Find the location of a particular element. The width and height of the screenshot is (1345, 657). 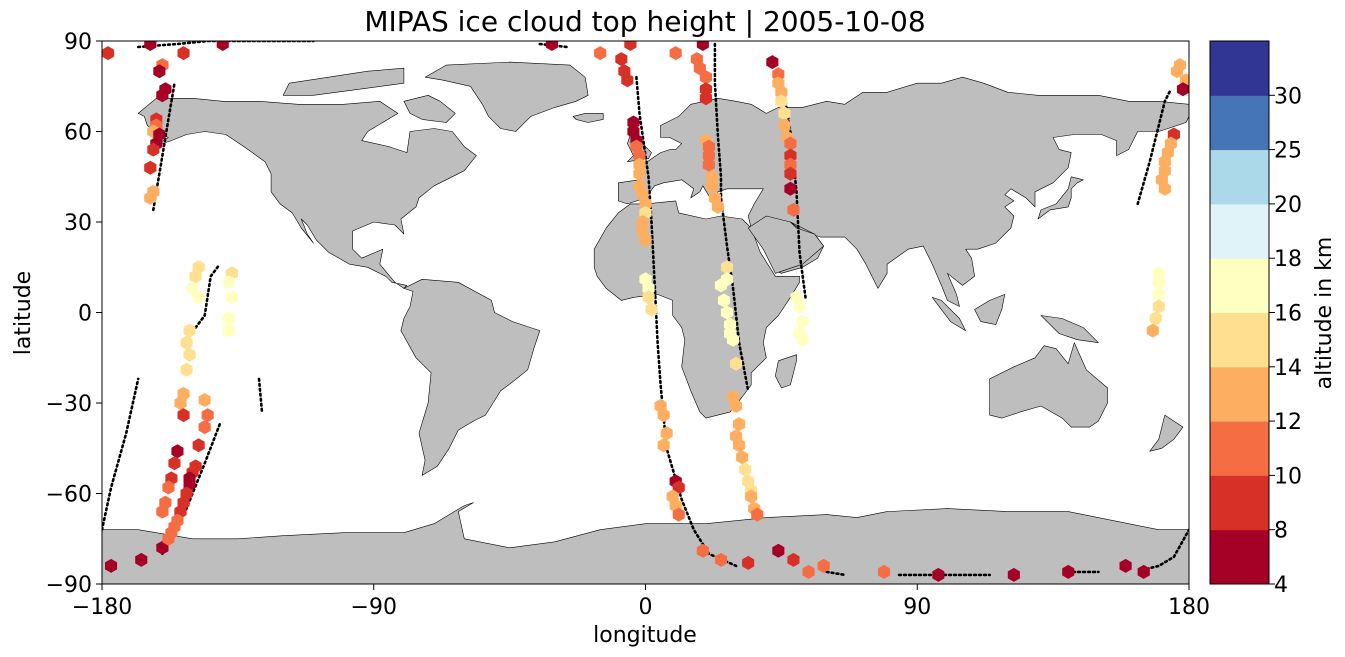

landmass-antarctica is located at coordinates (645, 543).